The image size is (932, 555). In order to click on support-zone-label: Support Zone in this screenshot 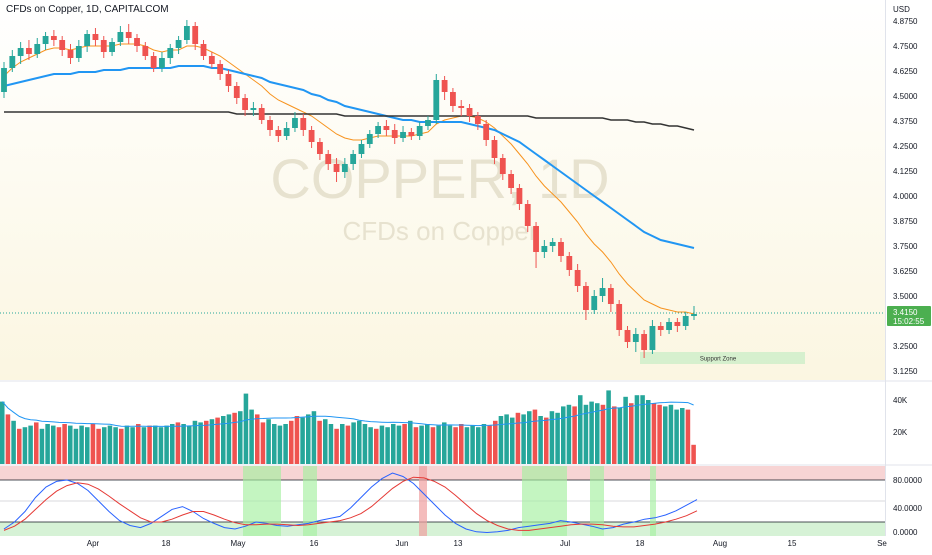, I will do `click(718, 360)`.